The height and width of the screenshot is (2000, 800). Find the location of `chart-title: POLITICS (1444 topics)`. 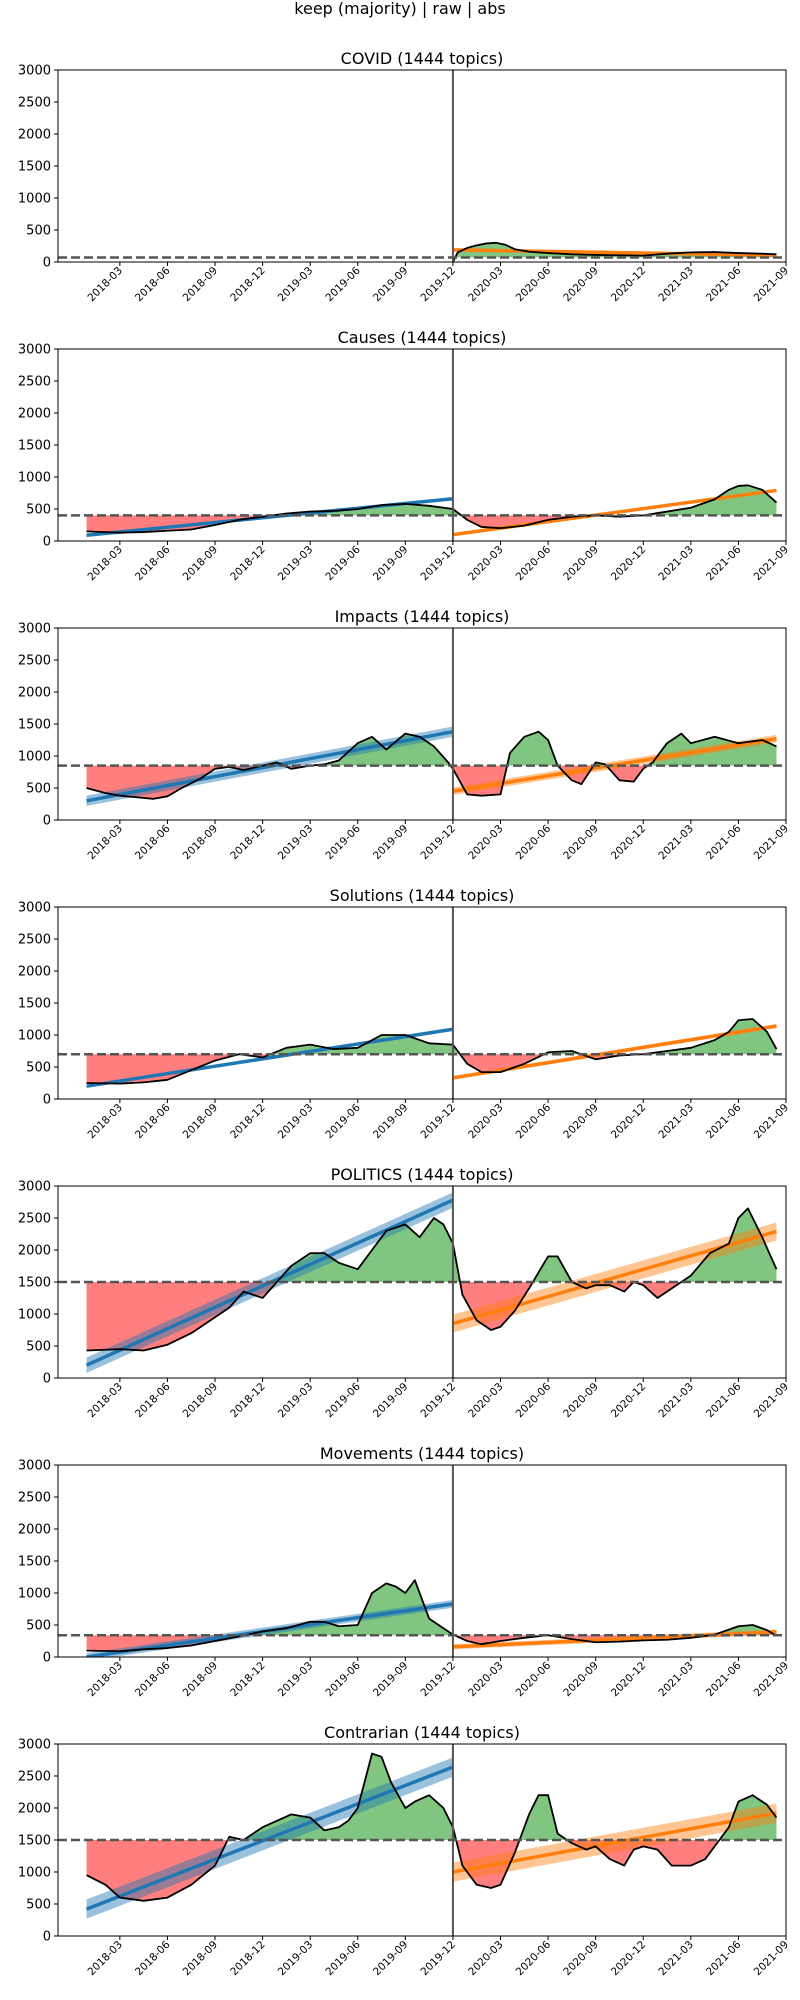

chart-title: POLITICS (1444 topics) is located at coordinates (422, 1174).